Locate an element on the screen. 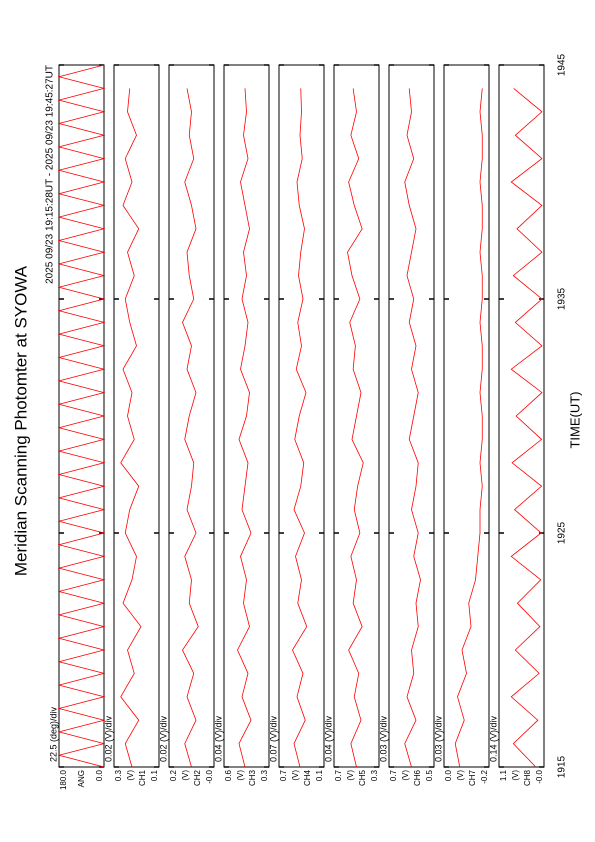 Image resolution: width=595 pixels, height=842 pixels. y-tick-label: 180.0 is located at coordinates (63, 779).